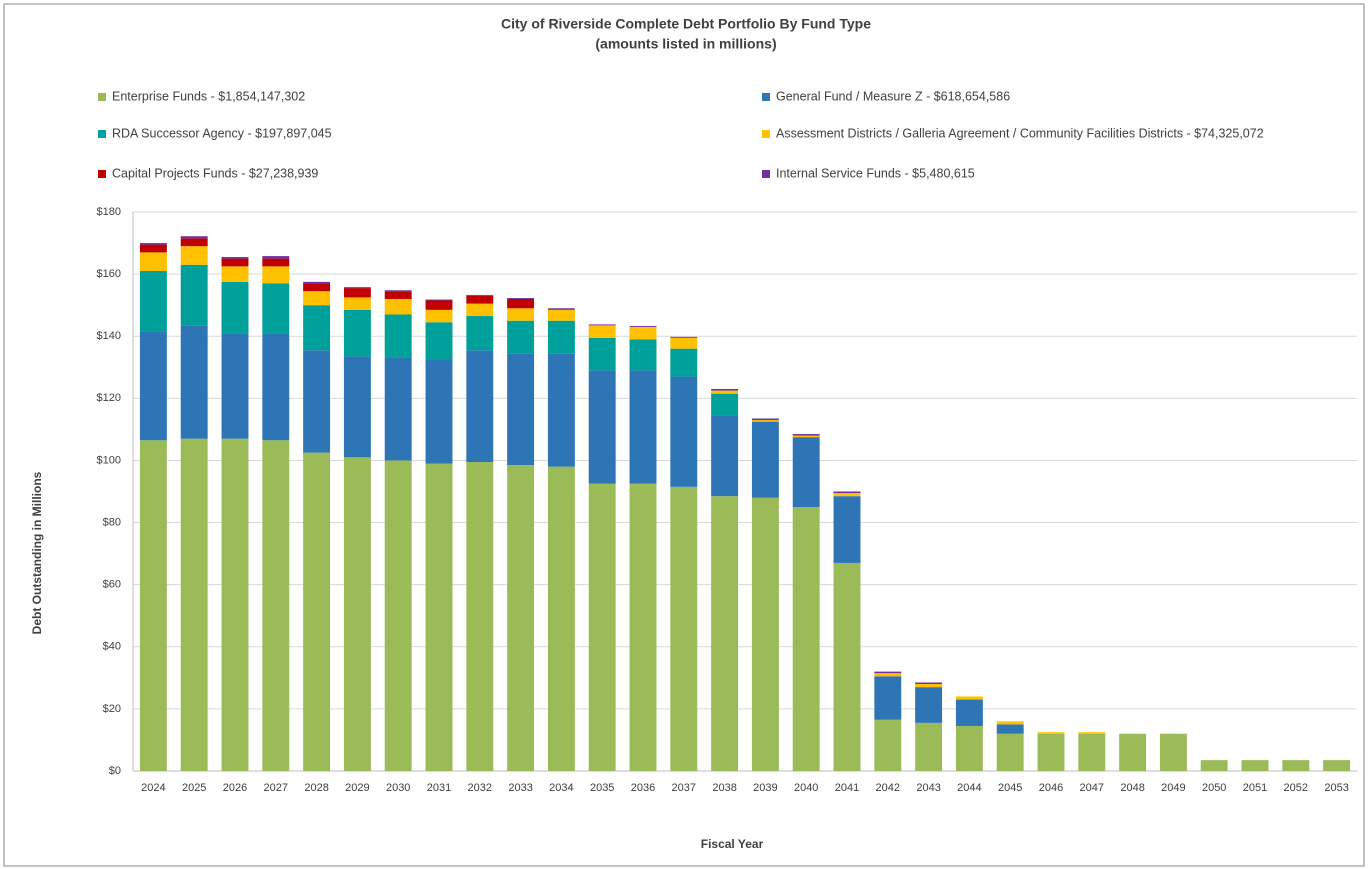  I want to click on x-tick-label: 2038, so click(724, 788).